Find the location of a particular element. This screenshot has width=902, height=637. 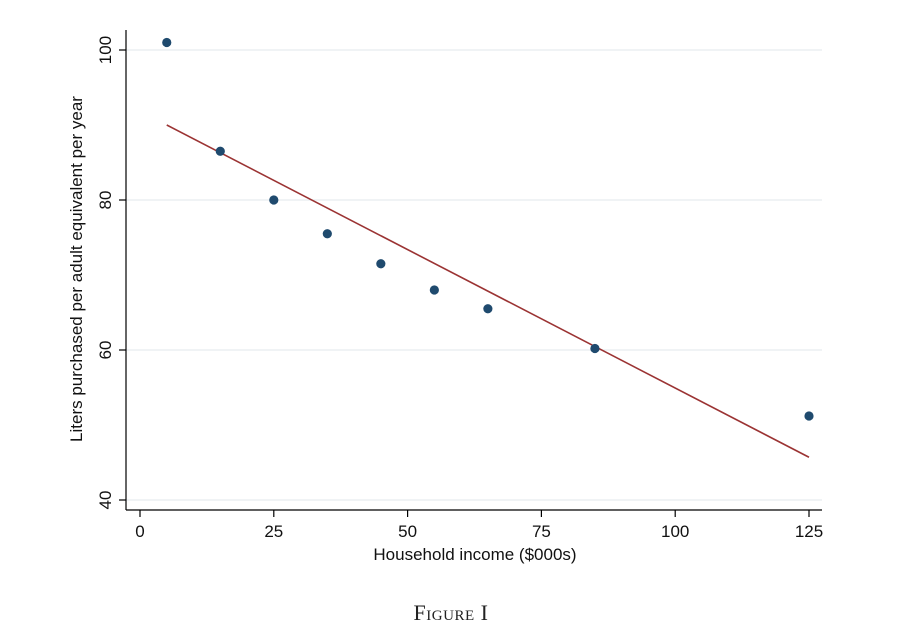

x-tick-label: 75 is located at coordinates (541, 531).